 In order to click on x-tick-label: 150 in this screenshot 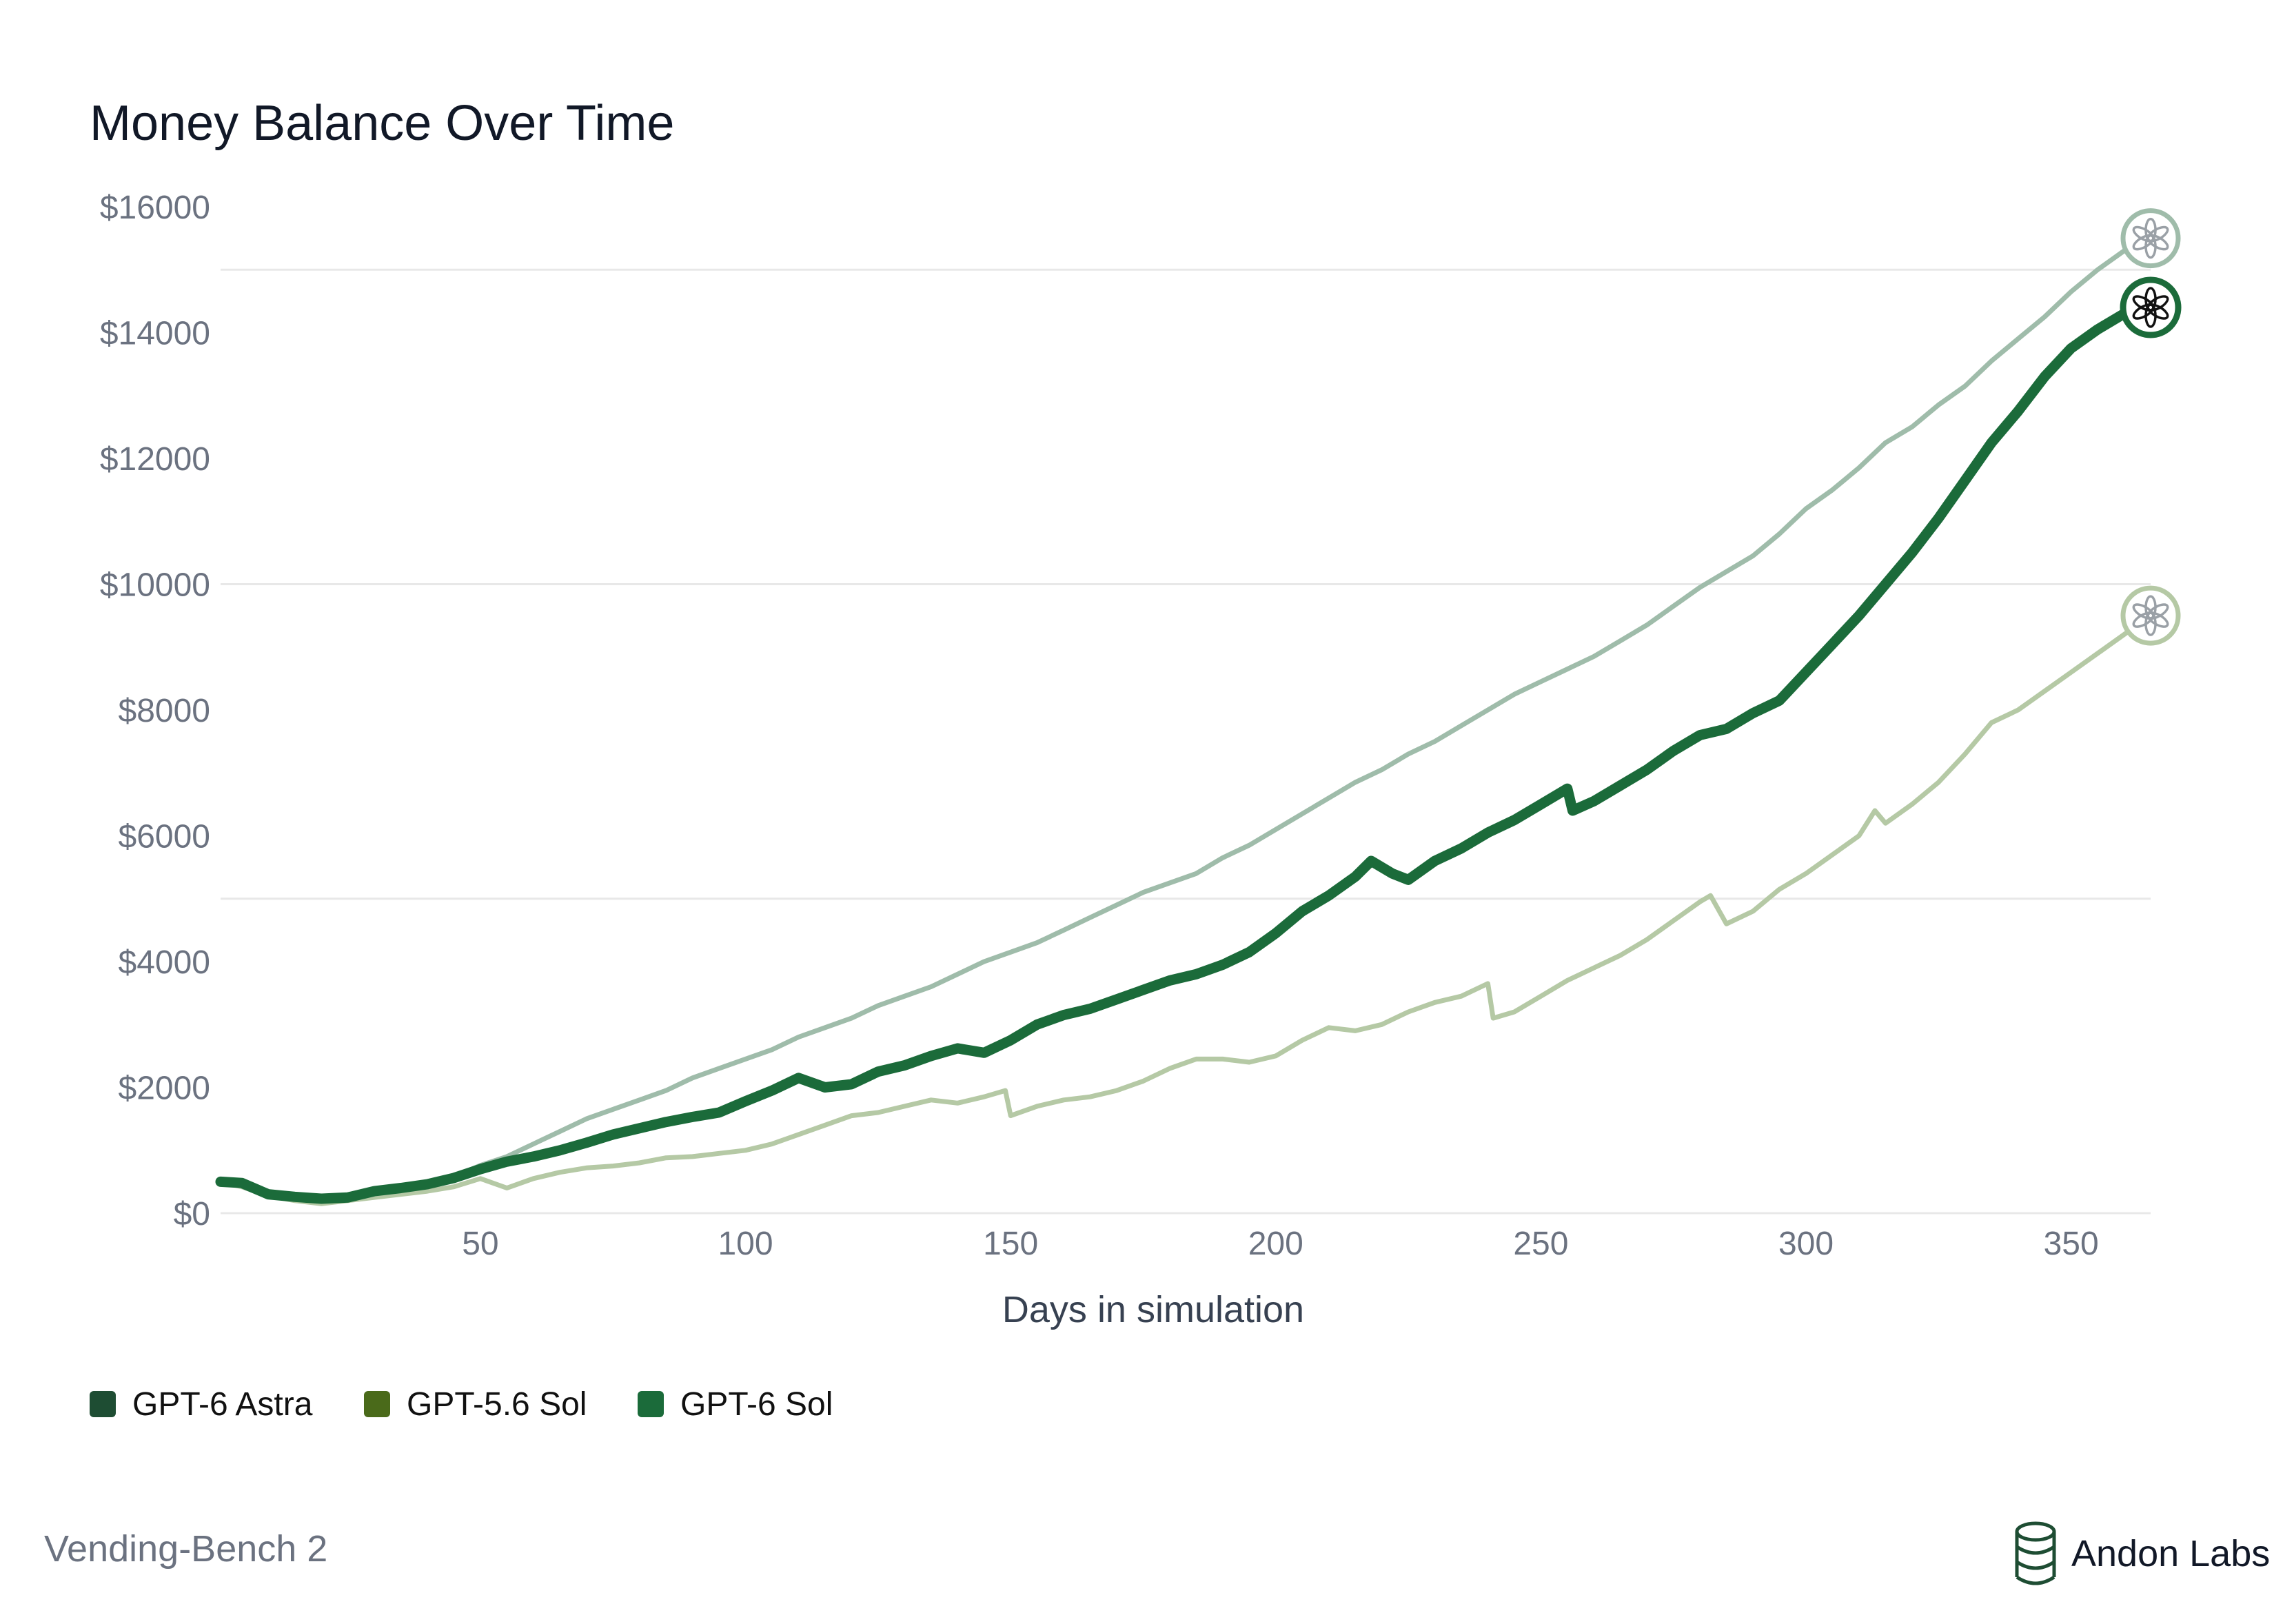, I will do `click(1010, 1244)`.